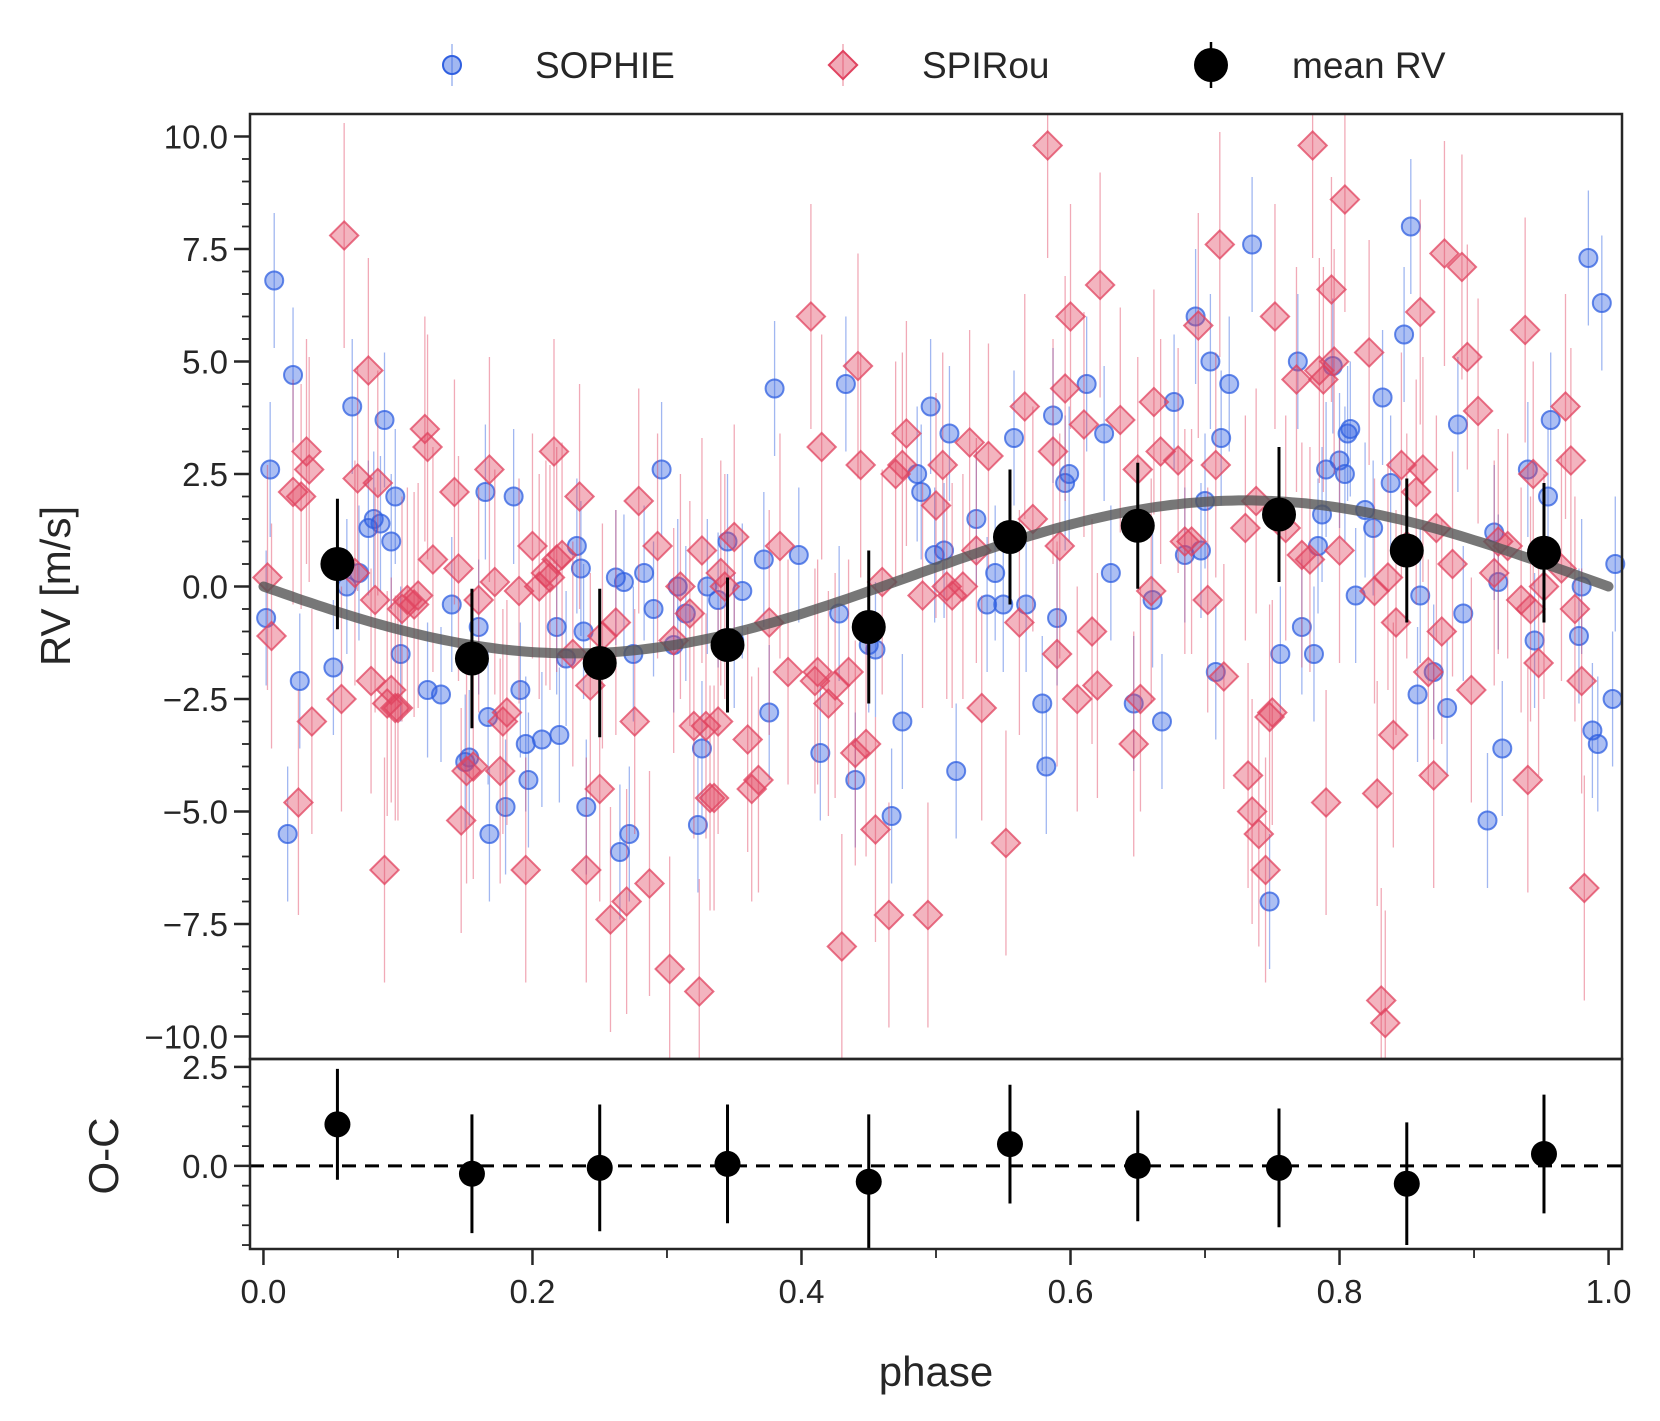  What do you see at coordinates (936, 1154) in the screenshot?
I see `oc-panel-frame` at bounding box center [936, 1154].